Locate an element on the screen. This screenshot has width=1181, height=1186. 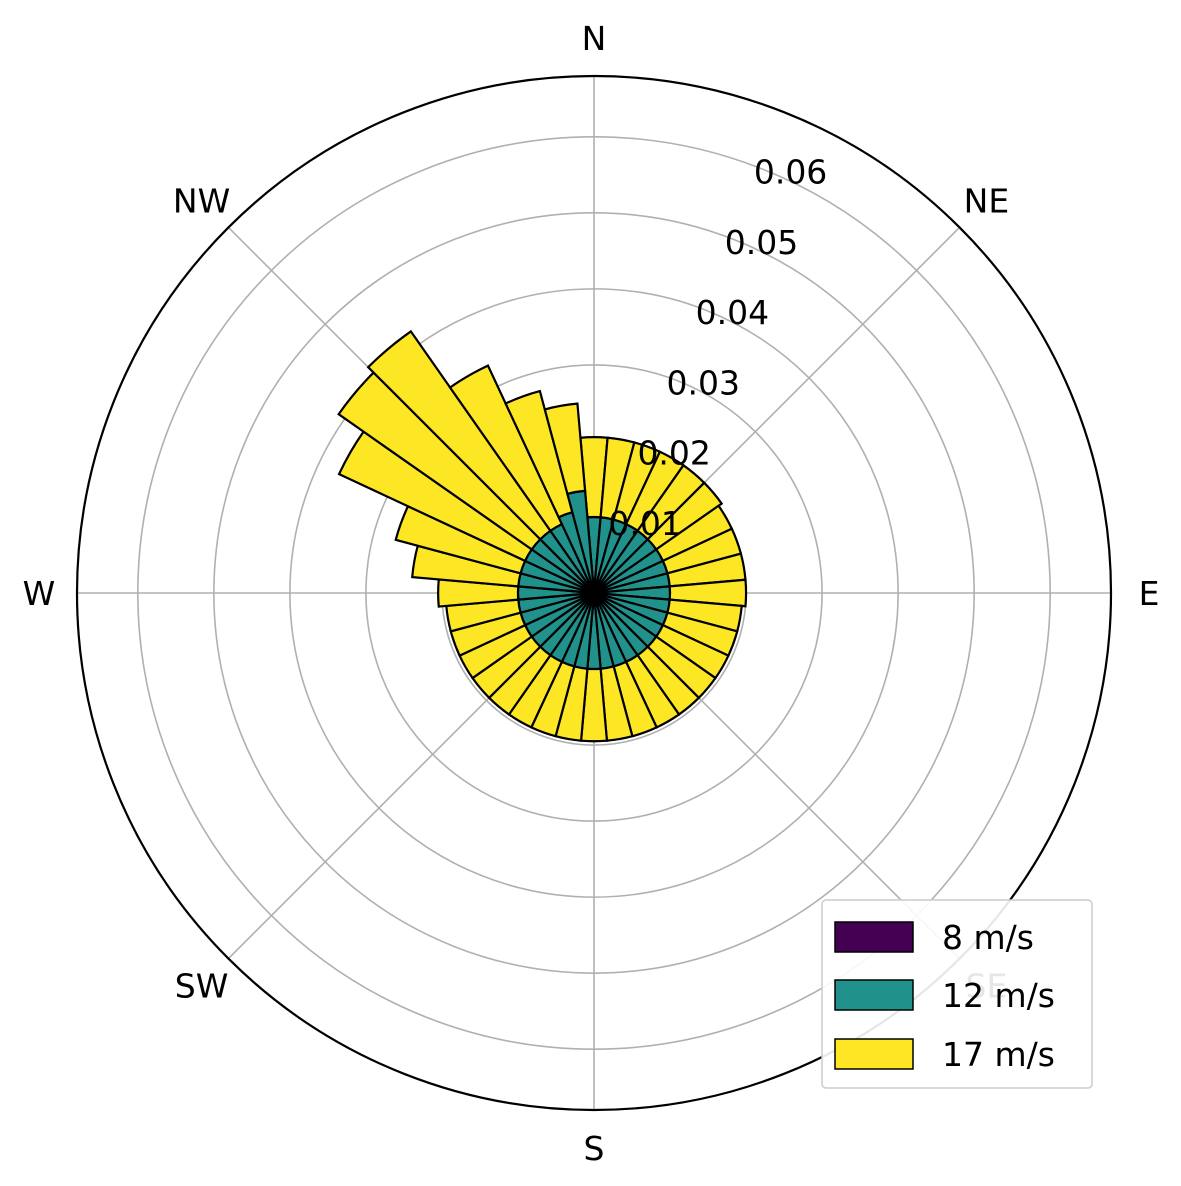
radial-tick-label-2: 0.02 is located at coordinates (673, 453).